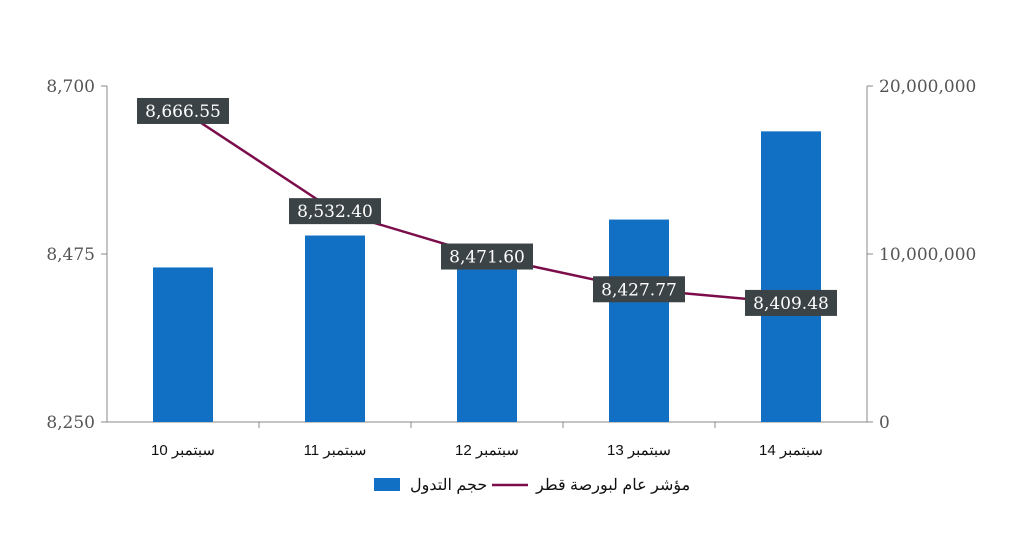  Describe the element at coordinates (448, 485) in the screenshot. I see `legend-label-bar: حجم التدول` at that location.